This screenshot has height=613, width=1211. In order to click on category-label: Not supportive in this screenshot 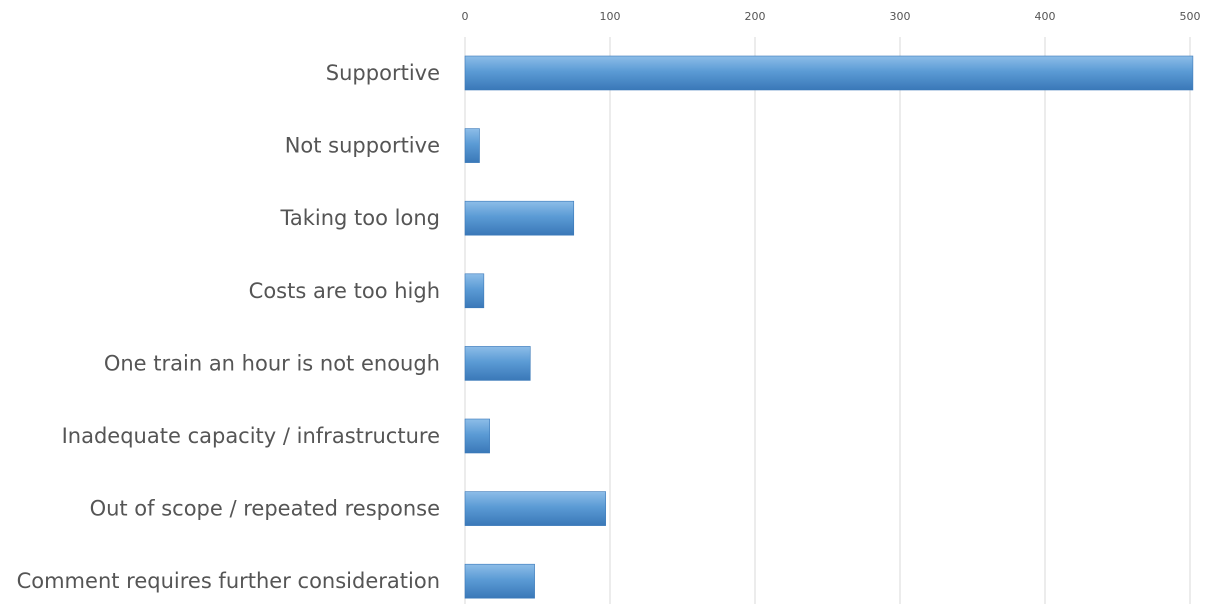, I will do `click(362, 146)`.